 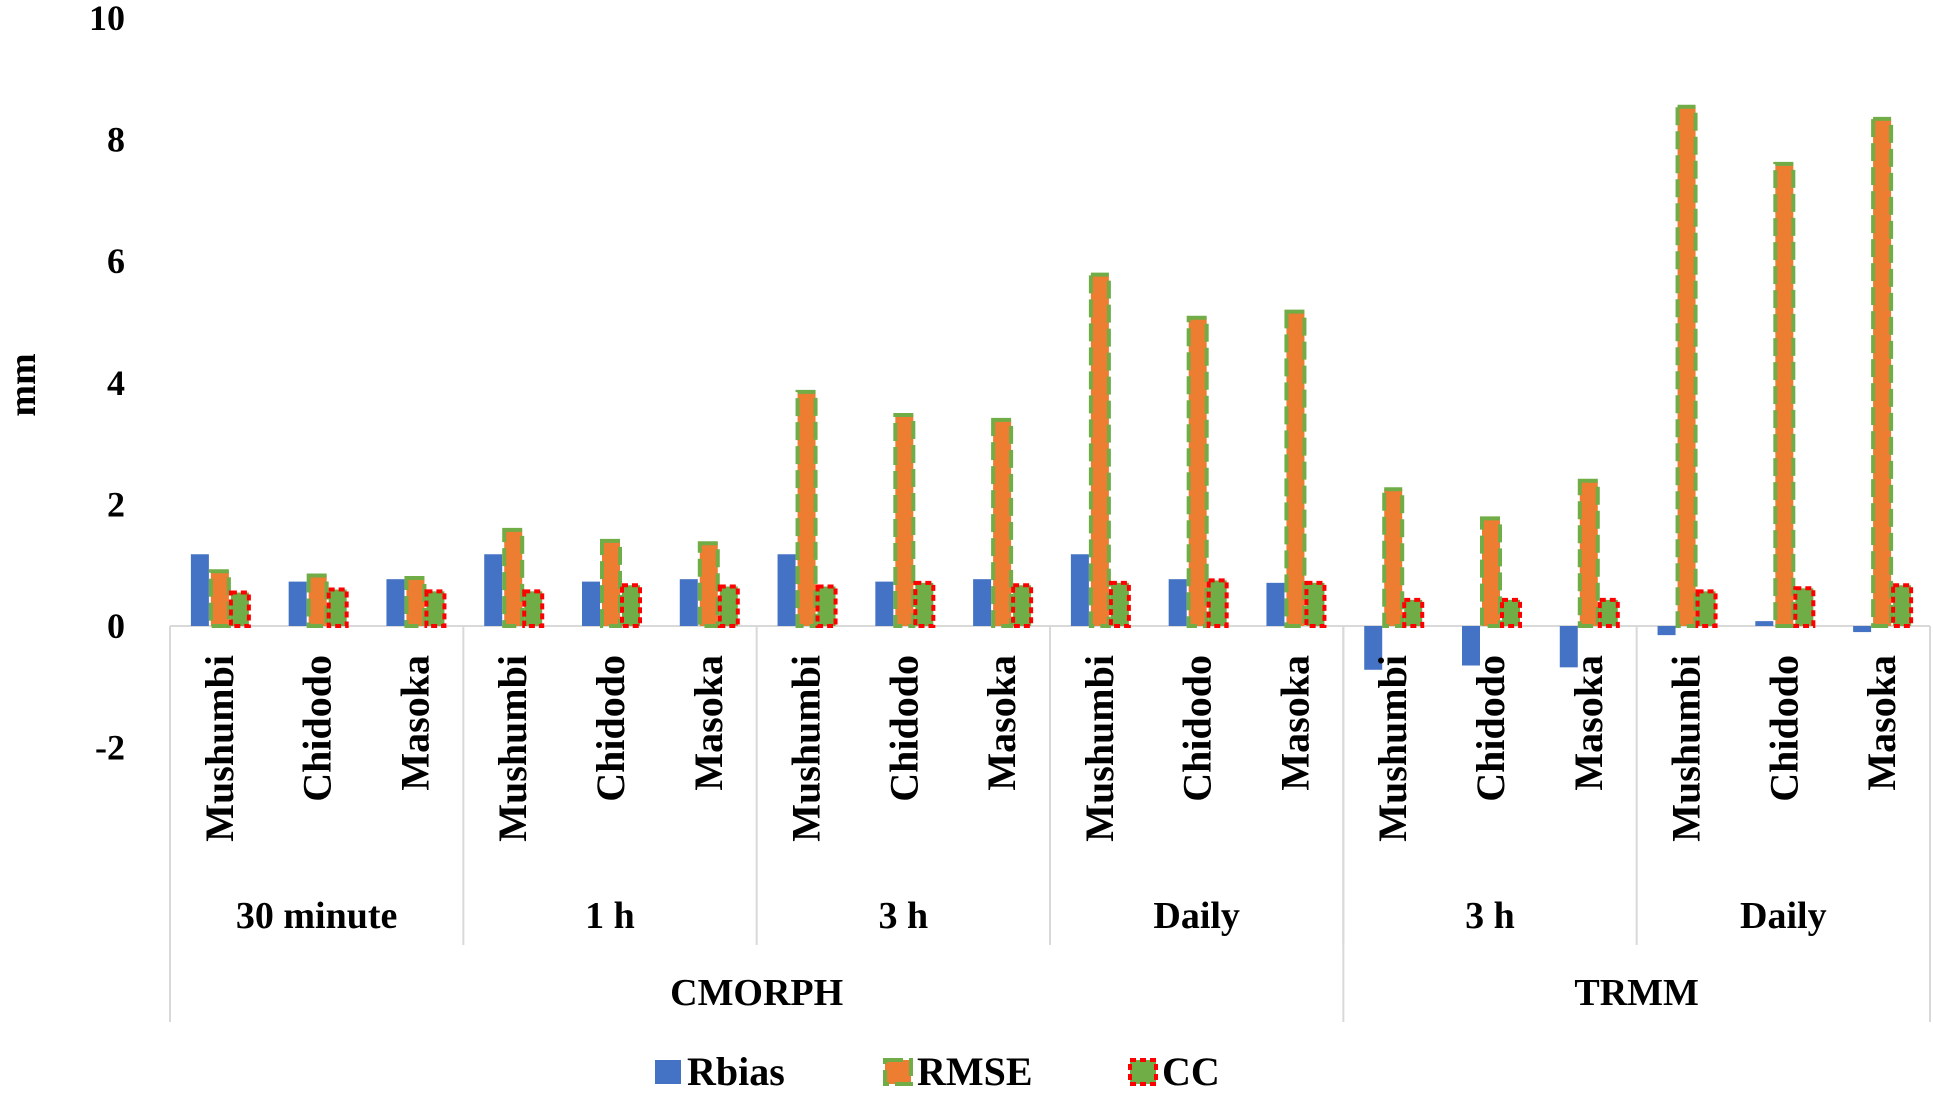 I want to click on legend-swatch-cc, so click(x=1143, y=1072).